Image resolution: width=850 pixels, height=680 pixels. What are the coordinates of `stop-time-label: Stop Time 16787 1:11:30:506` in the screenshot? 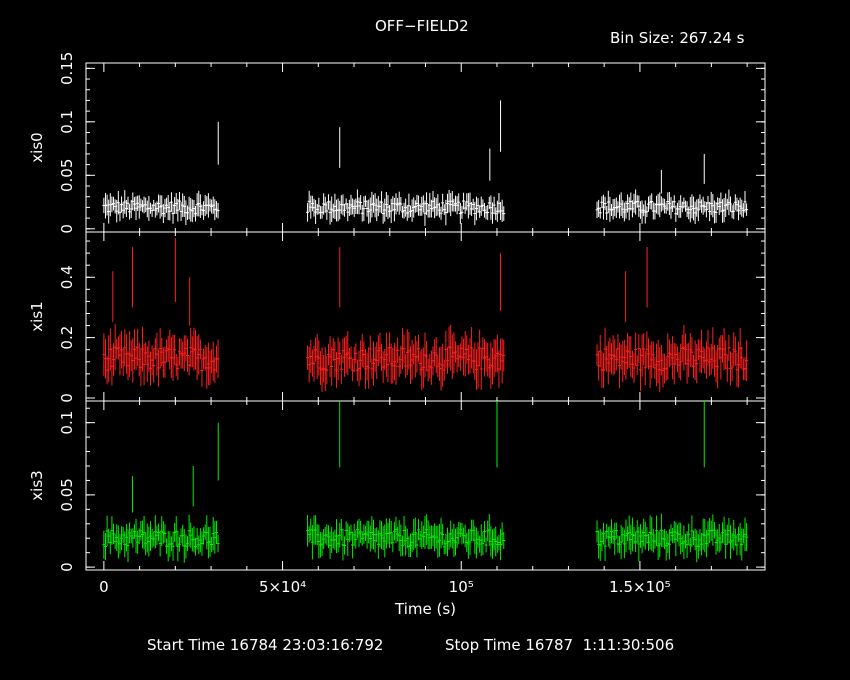 It's located at (560, 645).